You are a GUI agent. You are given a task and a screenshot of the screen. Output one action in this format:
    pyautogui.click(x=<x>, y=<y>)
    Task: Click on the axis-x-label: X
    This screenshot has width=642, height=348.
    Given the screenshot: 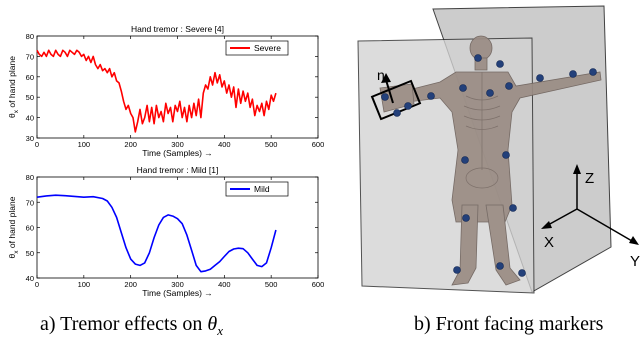 What is the action you would take?
    pyautogui.click(x=549, y=242)
    